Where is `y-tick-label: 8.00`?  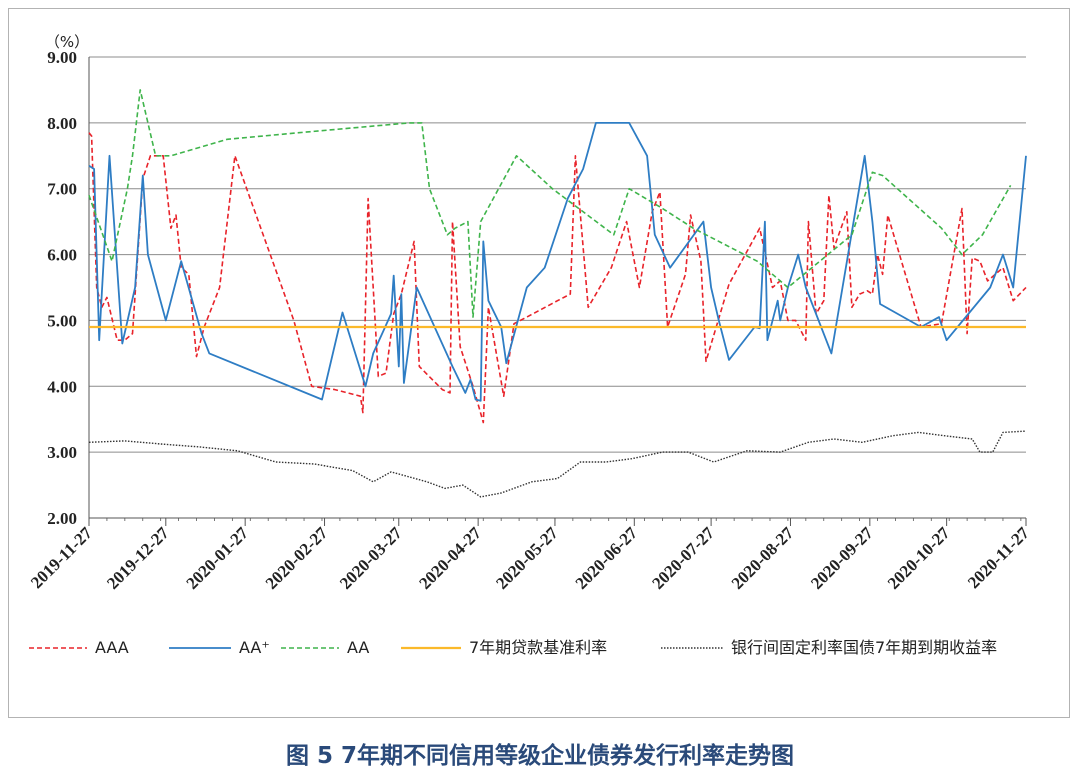 y-tick-label: 8.00 is located at coordinates (62, 123).